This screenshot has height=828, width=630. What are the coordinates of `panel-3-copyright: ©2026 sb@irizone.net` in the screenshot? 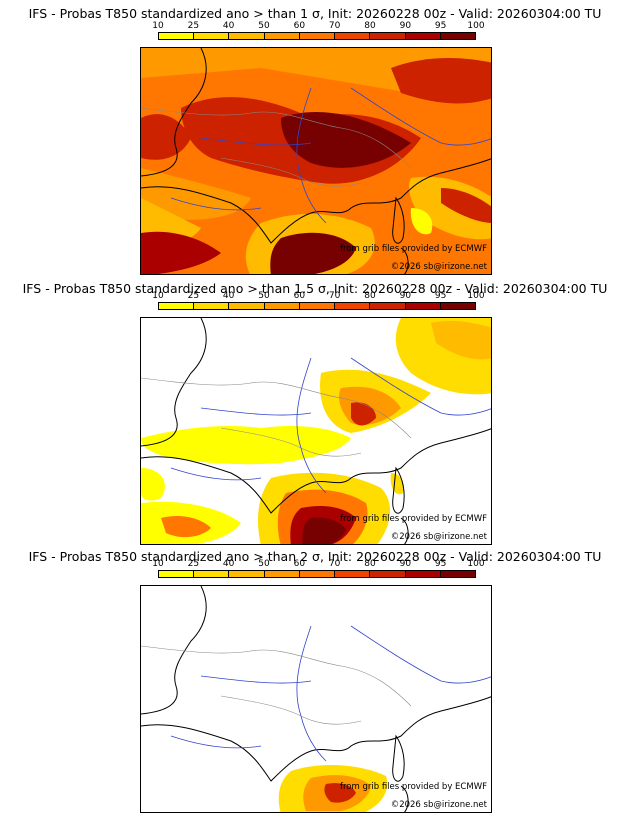 It's located at (438, 805).